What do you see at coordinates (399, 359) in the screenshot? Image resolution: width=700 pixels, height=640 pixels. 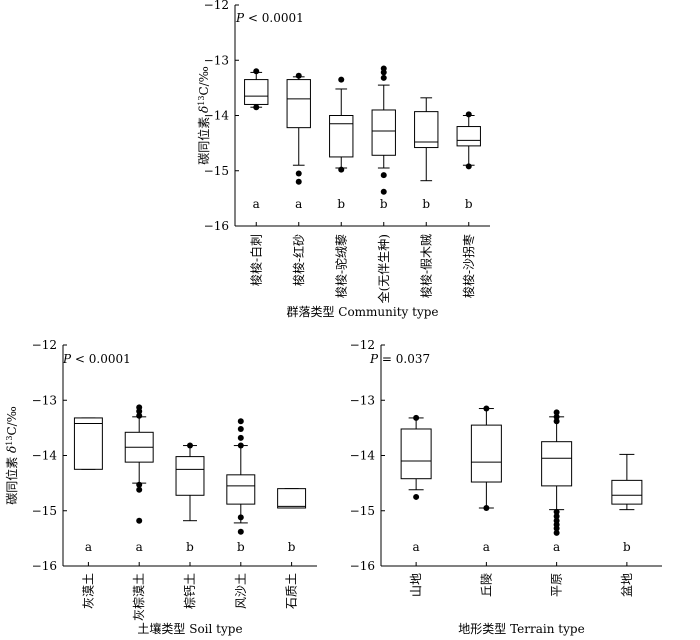 I see `p-value-label: P = 0.037` at bounding box center [399, 359].